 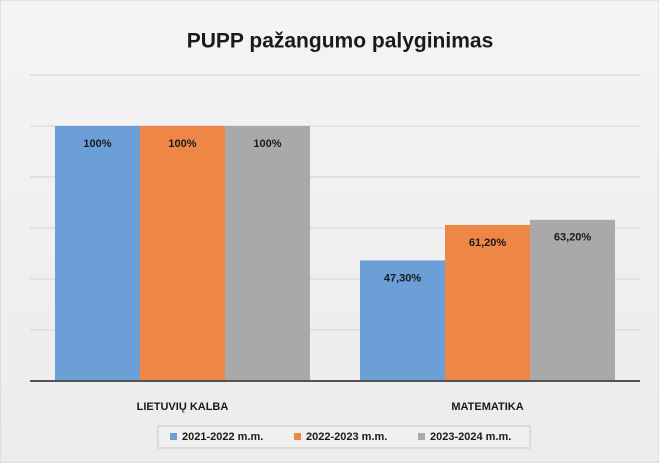 What do you see at coordinates (340, 41) in the screenshot?
I see `chart-title: PUPP pažangumo palyginimas` at bounding box center [340, 41].